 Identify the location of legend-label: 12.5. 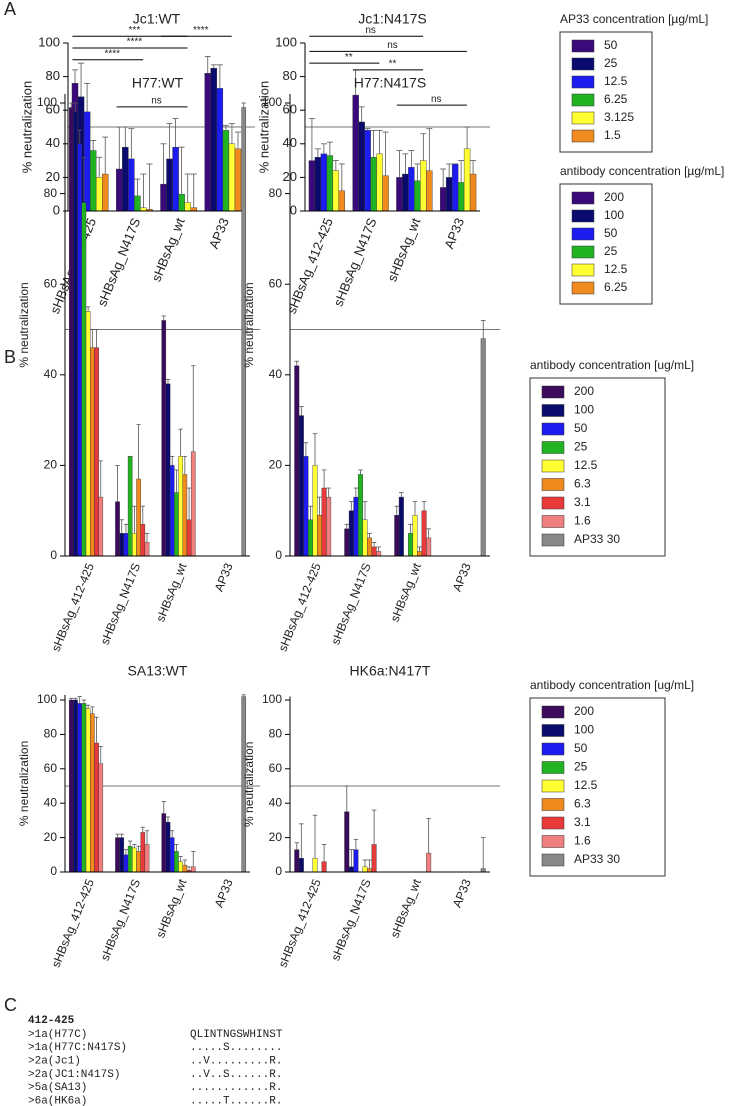
(616, 81).